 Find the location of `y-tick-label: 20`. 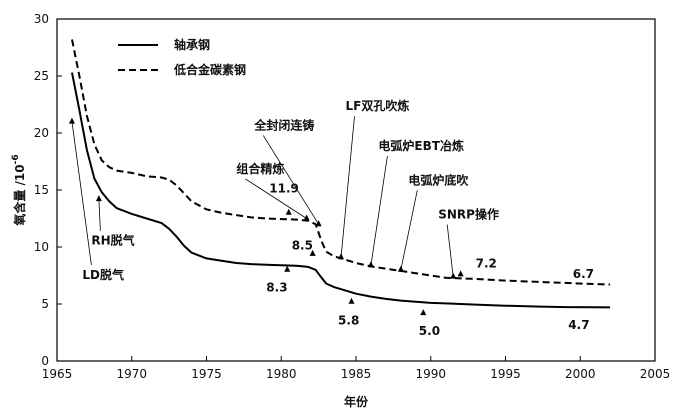

y-tick-label: 20 is located at coordinates (41, 133).